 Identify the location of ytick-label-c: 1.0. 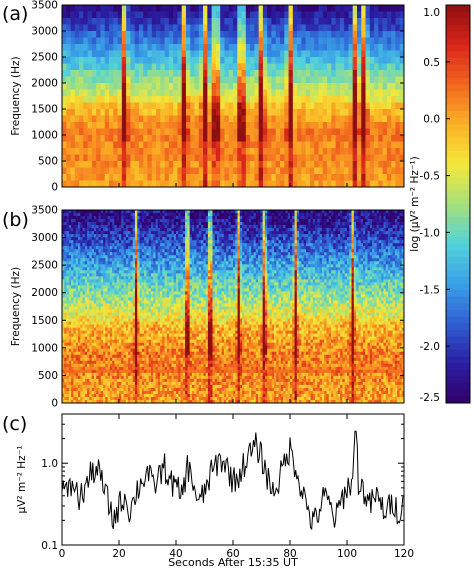
(49, 464).